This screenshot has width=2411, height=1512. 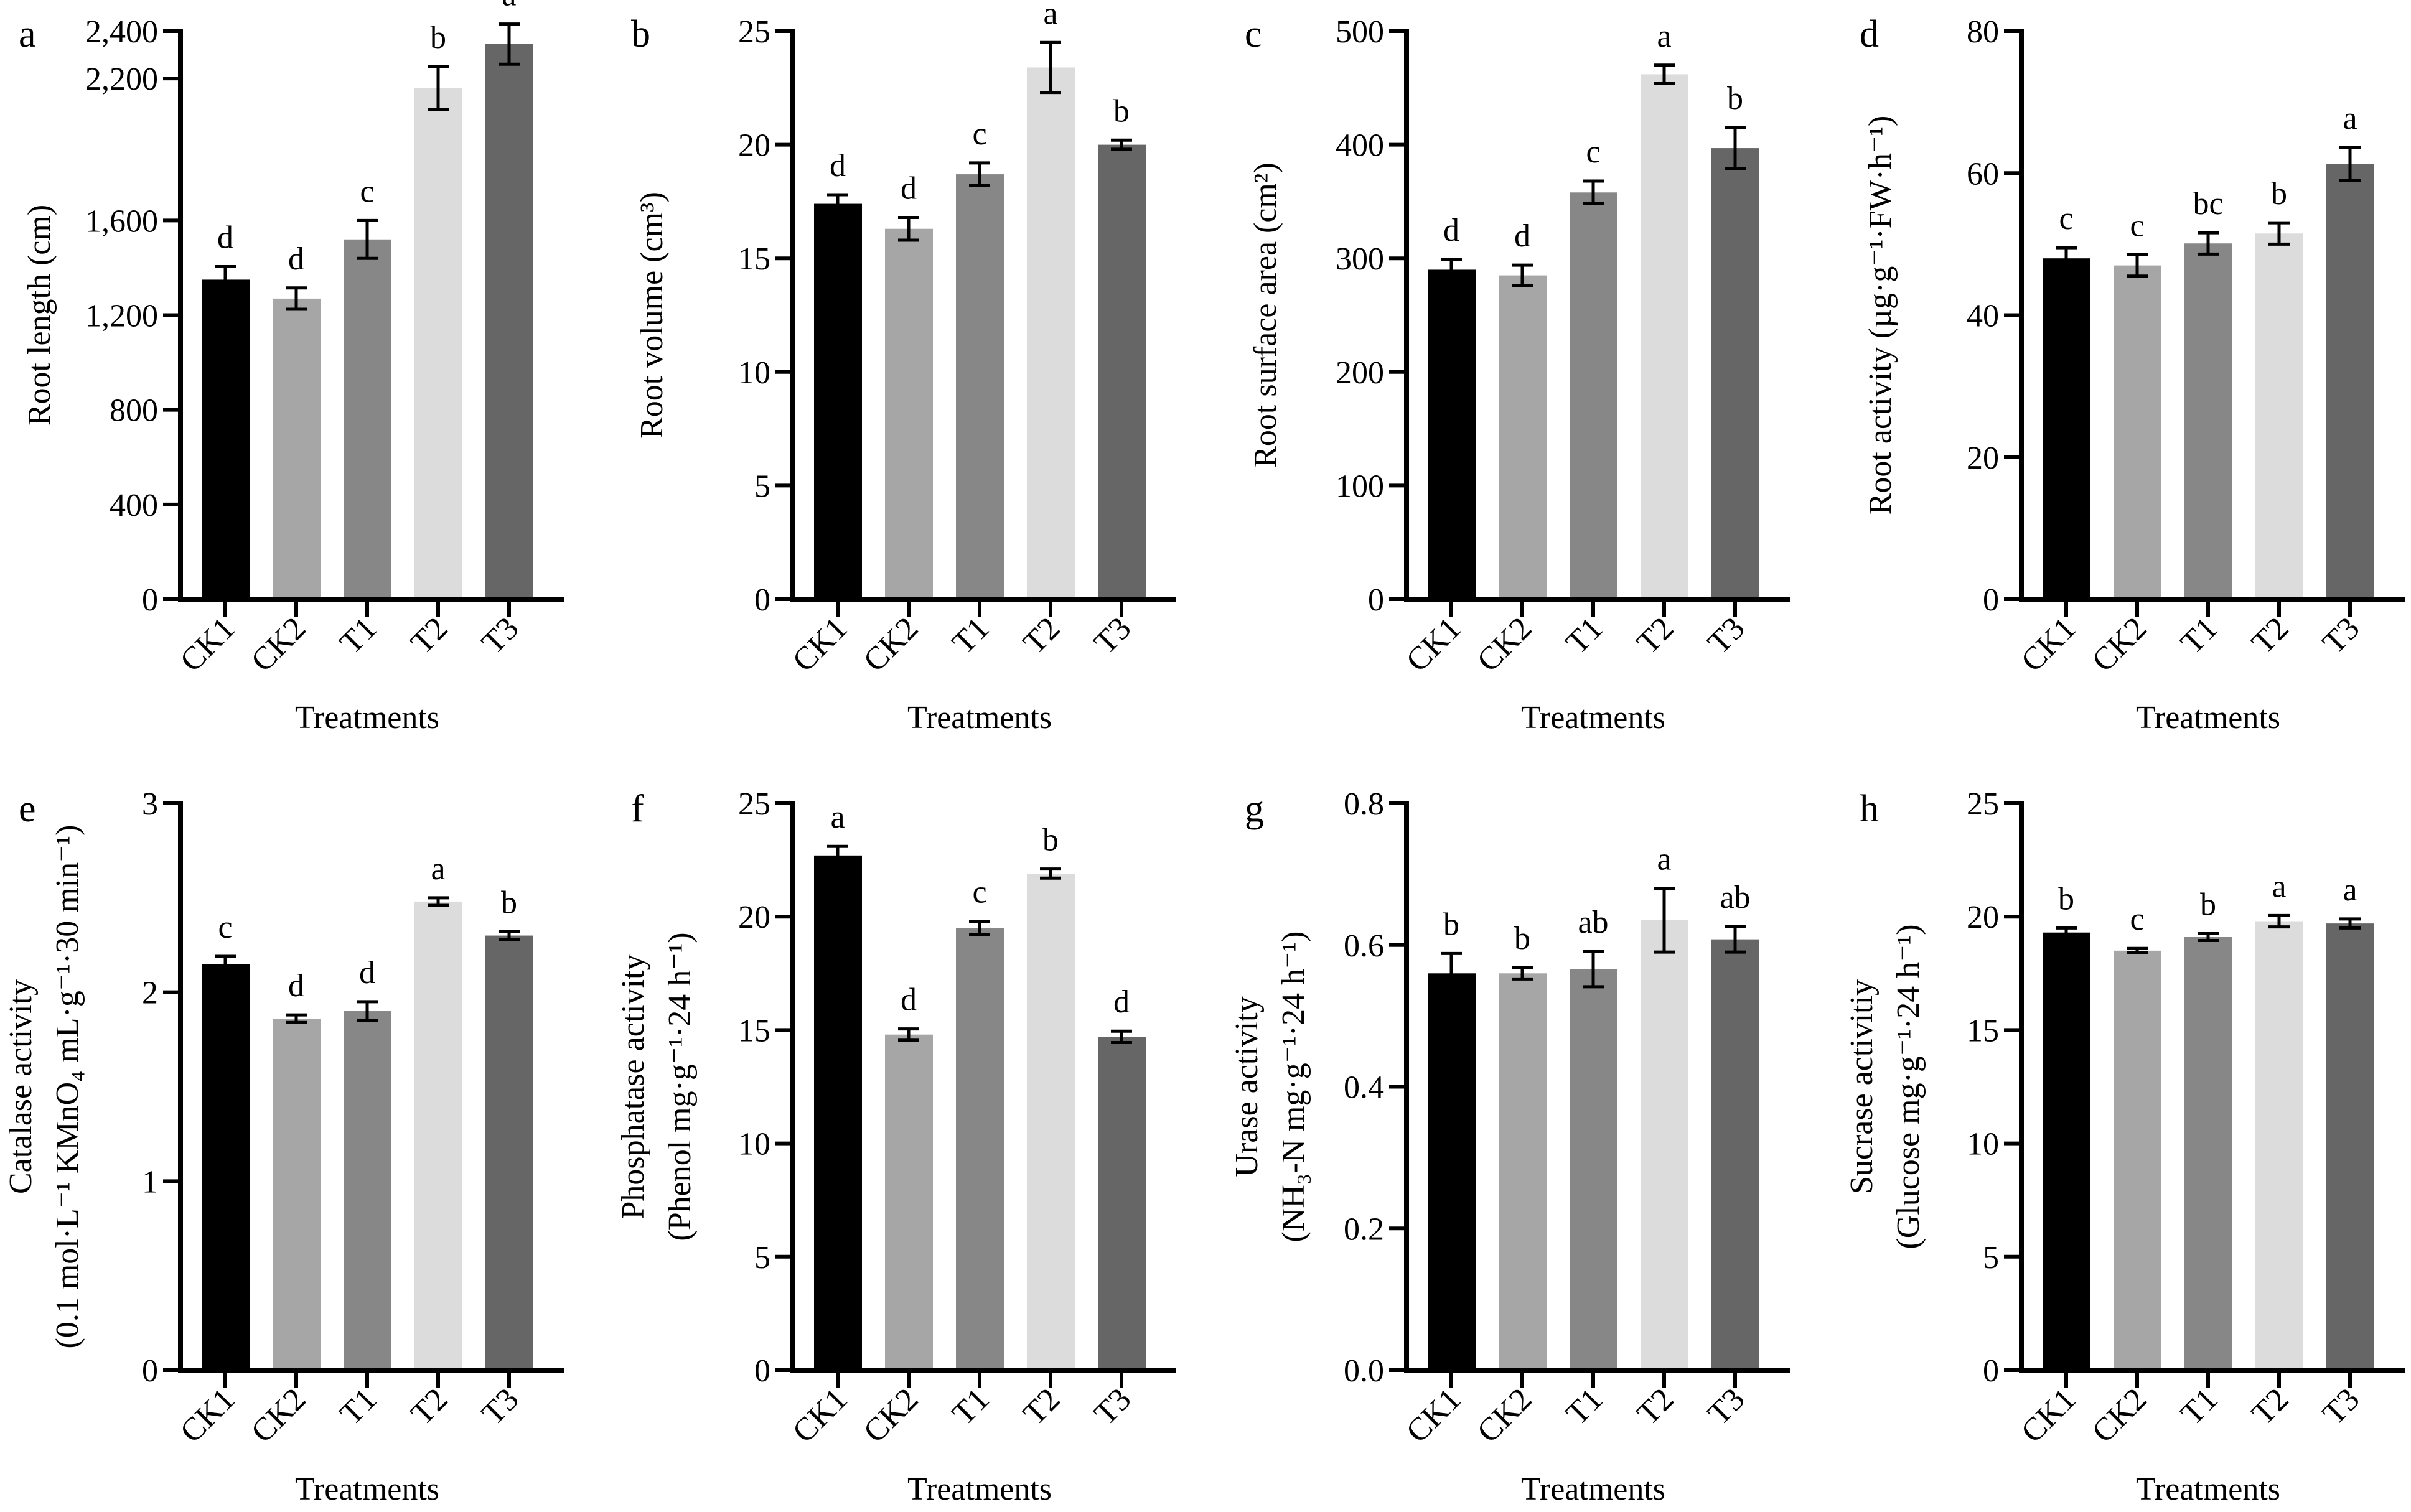 I want to click on y-axis-label: Root length (cm), so click(x=39, y=315).